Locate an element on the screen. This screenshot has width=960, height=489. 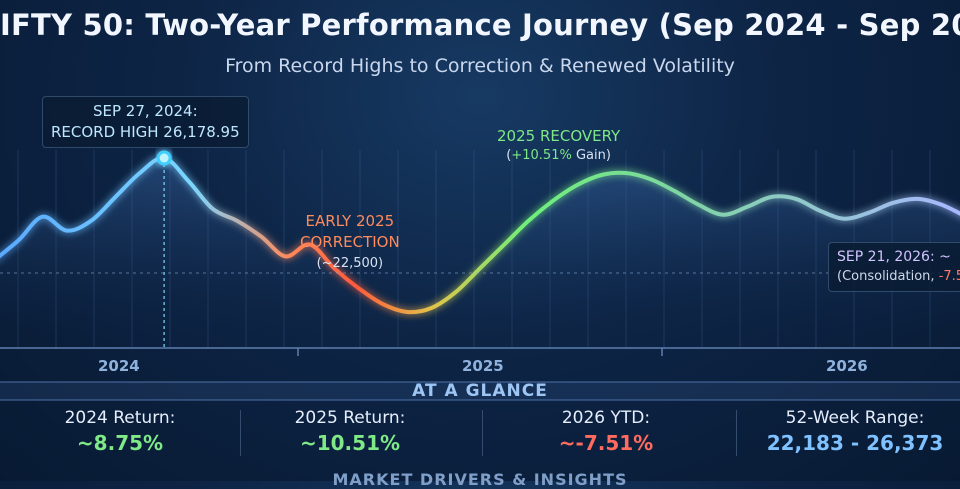
stat-52-week-range: 52-Week Range: 22,183 - 26,373 is located at coordinates (855, 431).